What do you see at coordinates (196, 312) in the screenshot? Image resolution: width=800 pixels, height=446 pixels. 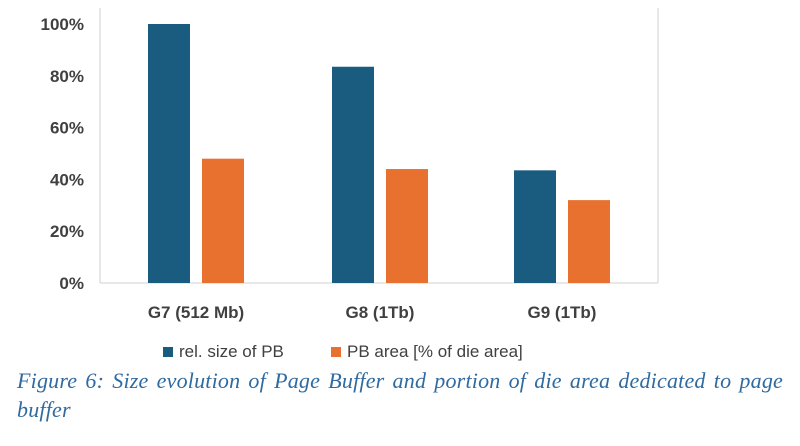 I see `x-category-label: G7 (512 Mb)` at bounding box center [196, 312].